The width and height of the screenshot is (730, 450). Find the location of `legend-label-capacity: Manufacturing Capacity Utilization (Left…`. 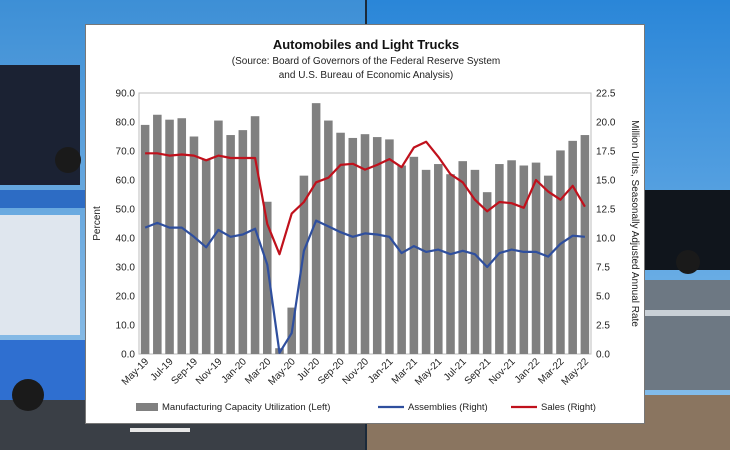

legend-label-capacity: Manufacturing Capacity Utilization (Left… is located at coordinates (246, 407).